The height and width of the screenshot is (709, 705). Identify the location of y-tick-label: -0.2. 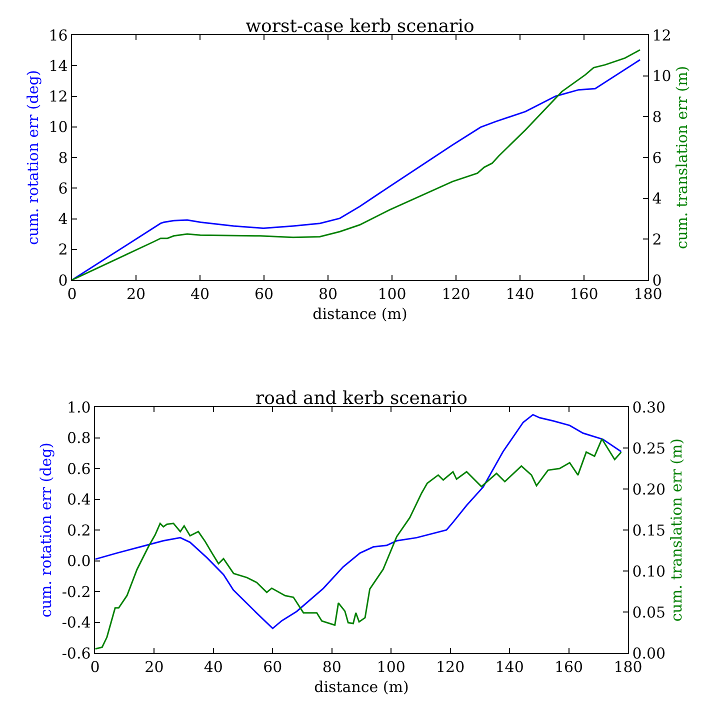
(76, 591).